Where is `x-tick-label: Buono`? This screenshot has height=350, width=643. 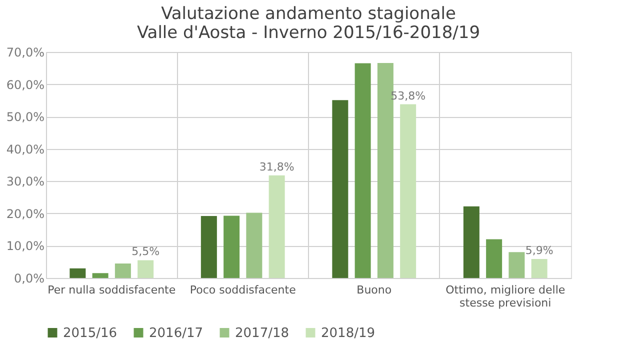 x-tick-label: Buono is located at coordinates (374, 290).